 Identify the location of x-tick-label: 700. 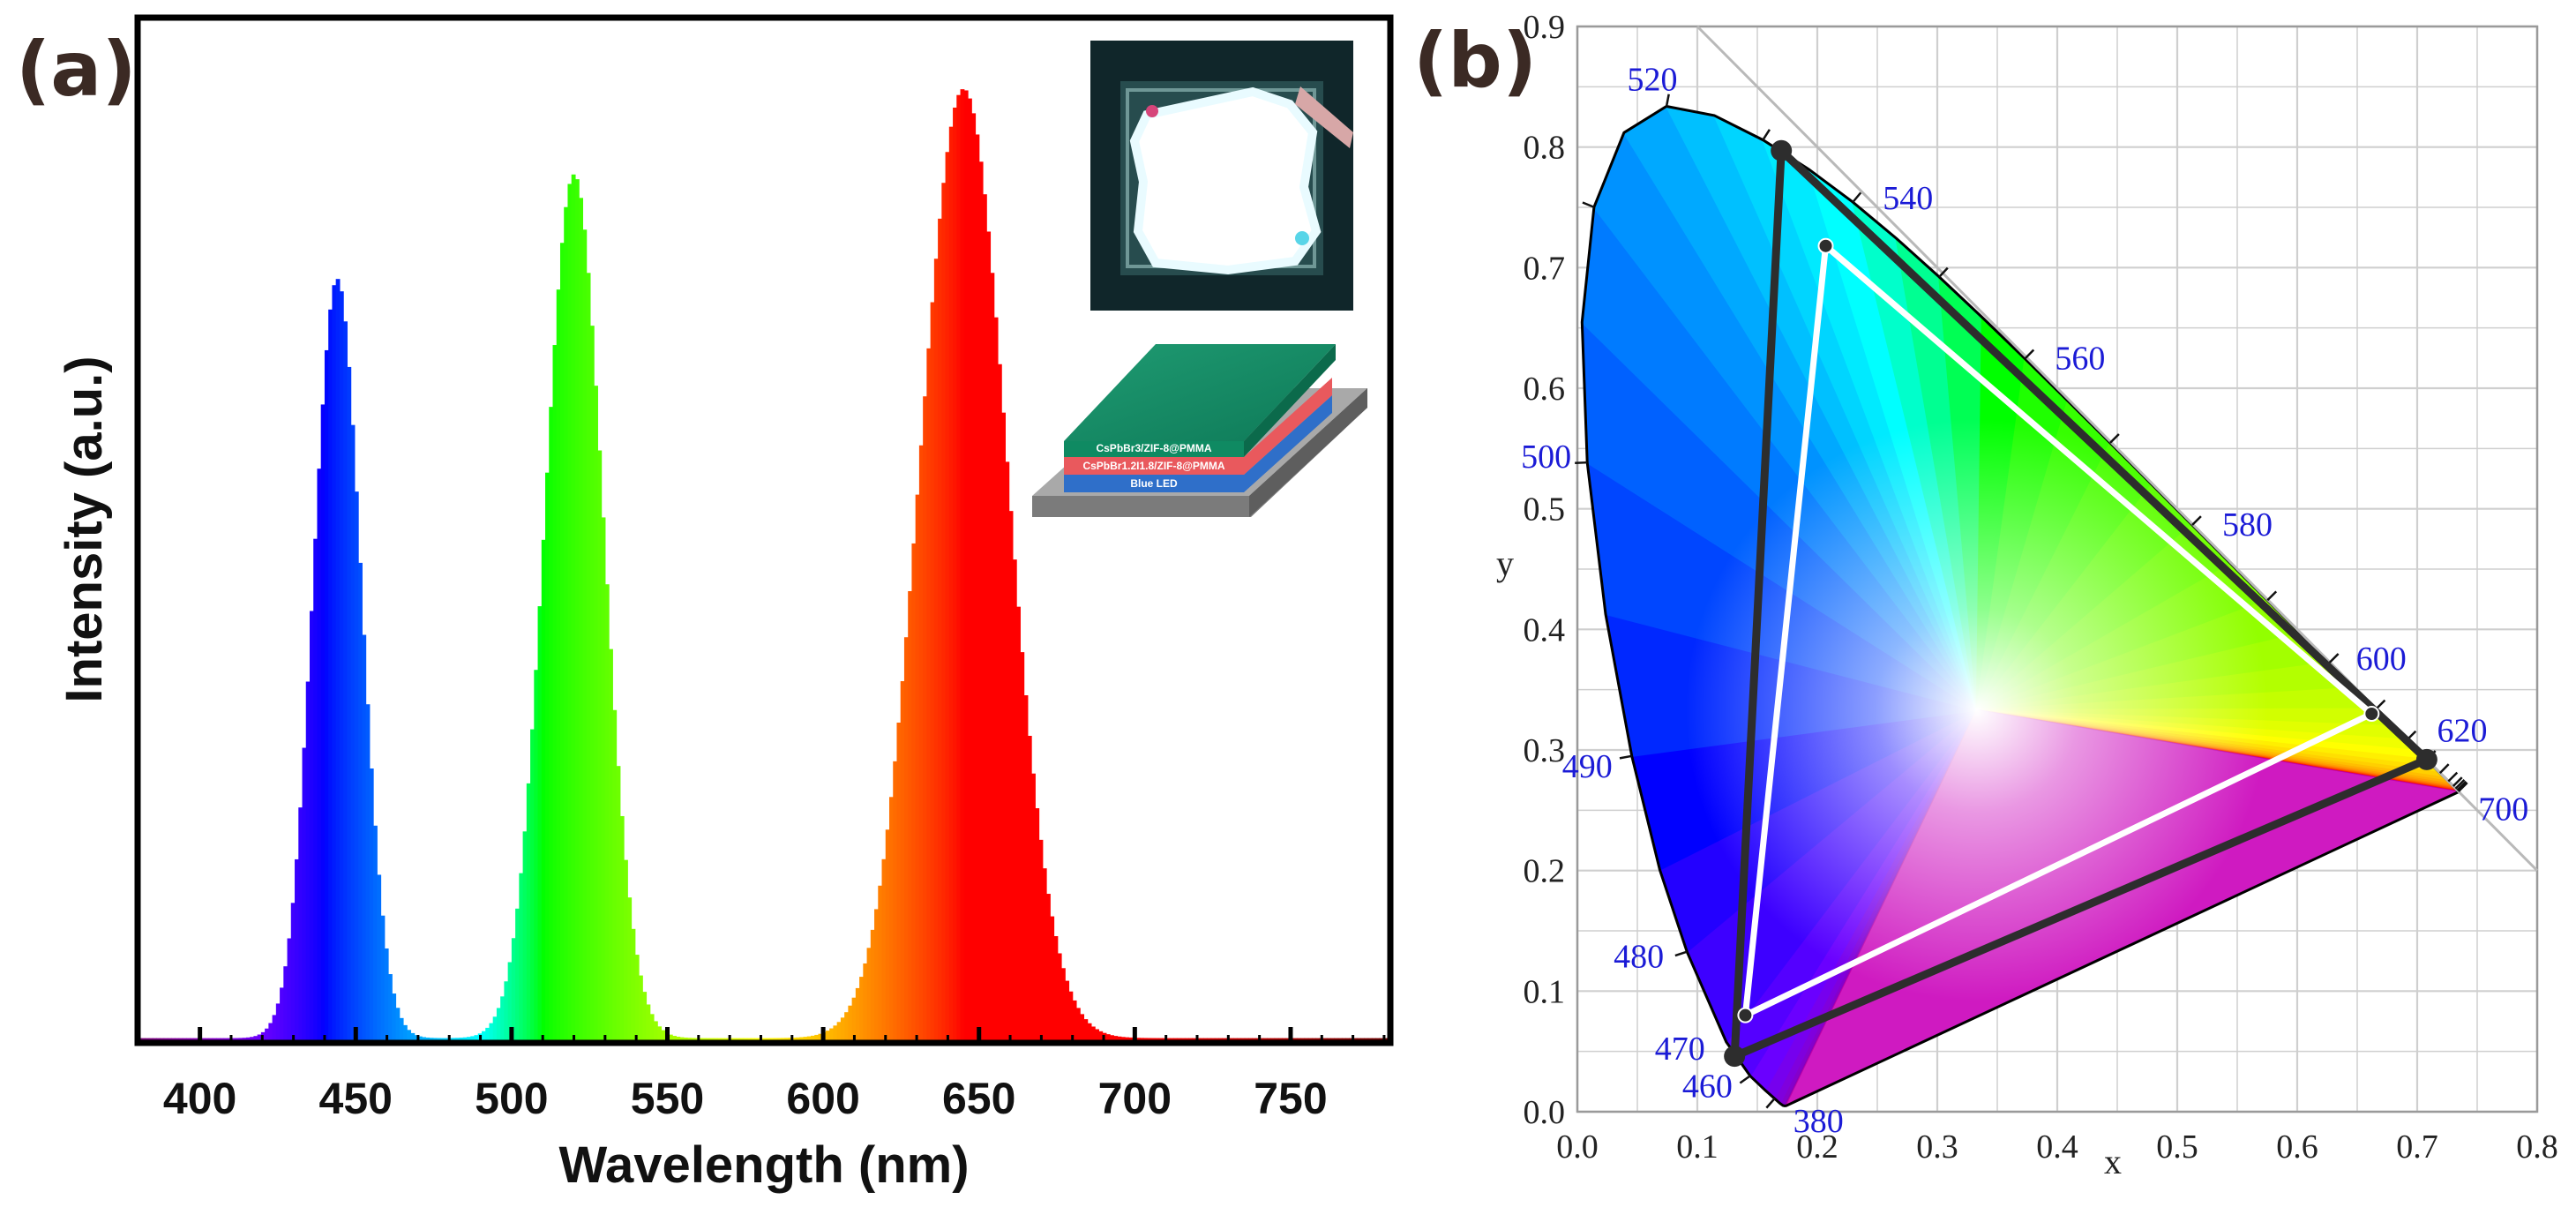
(1135, 1098).